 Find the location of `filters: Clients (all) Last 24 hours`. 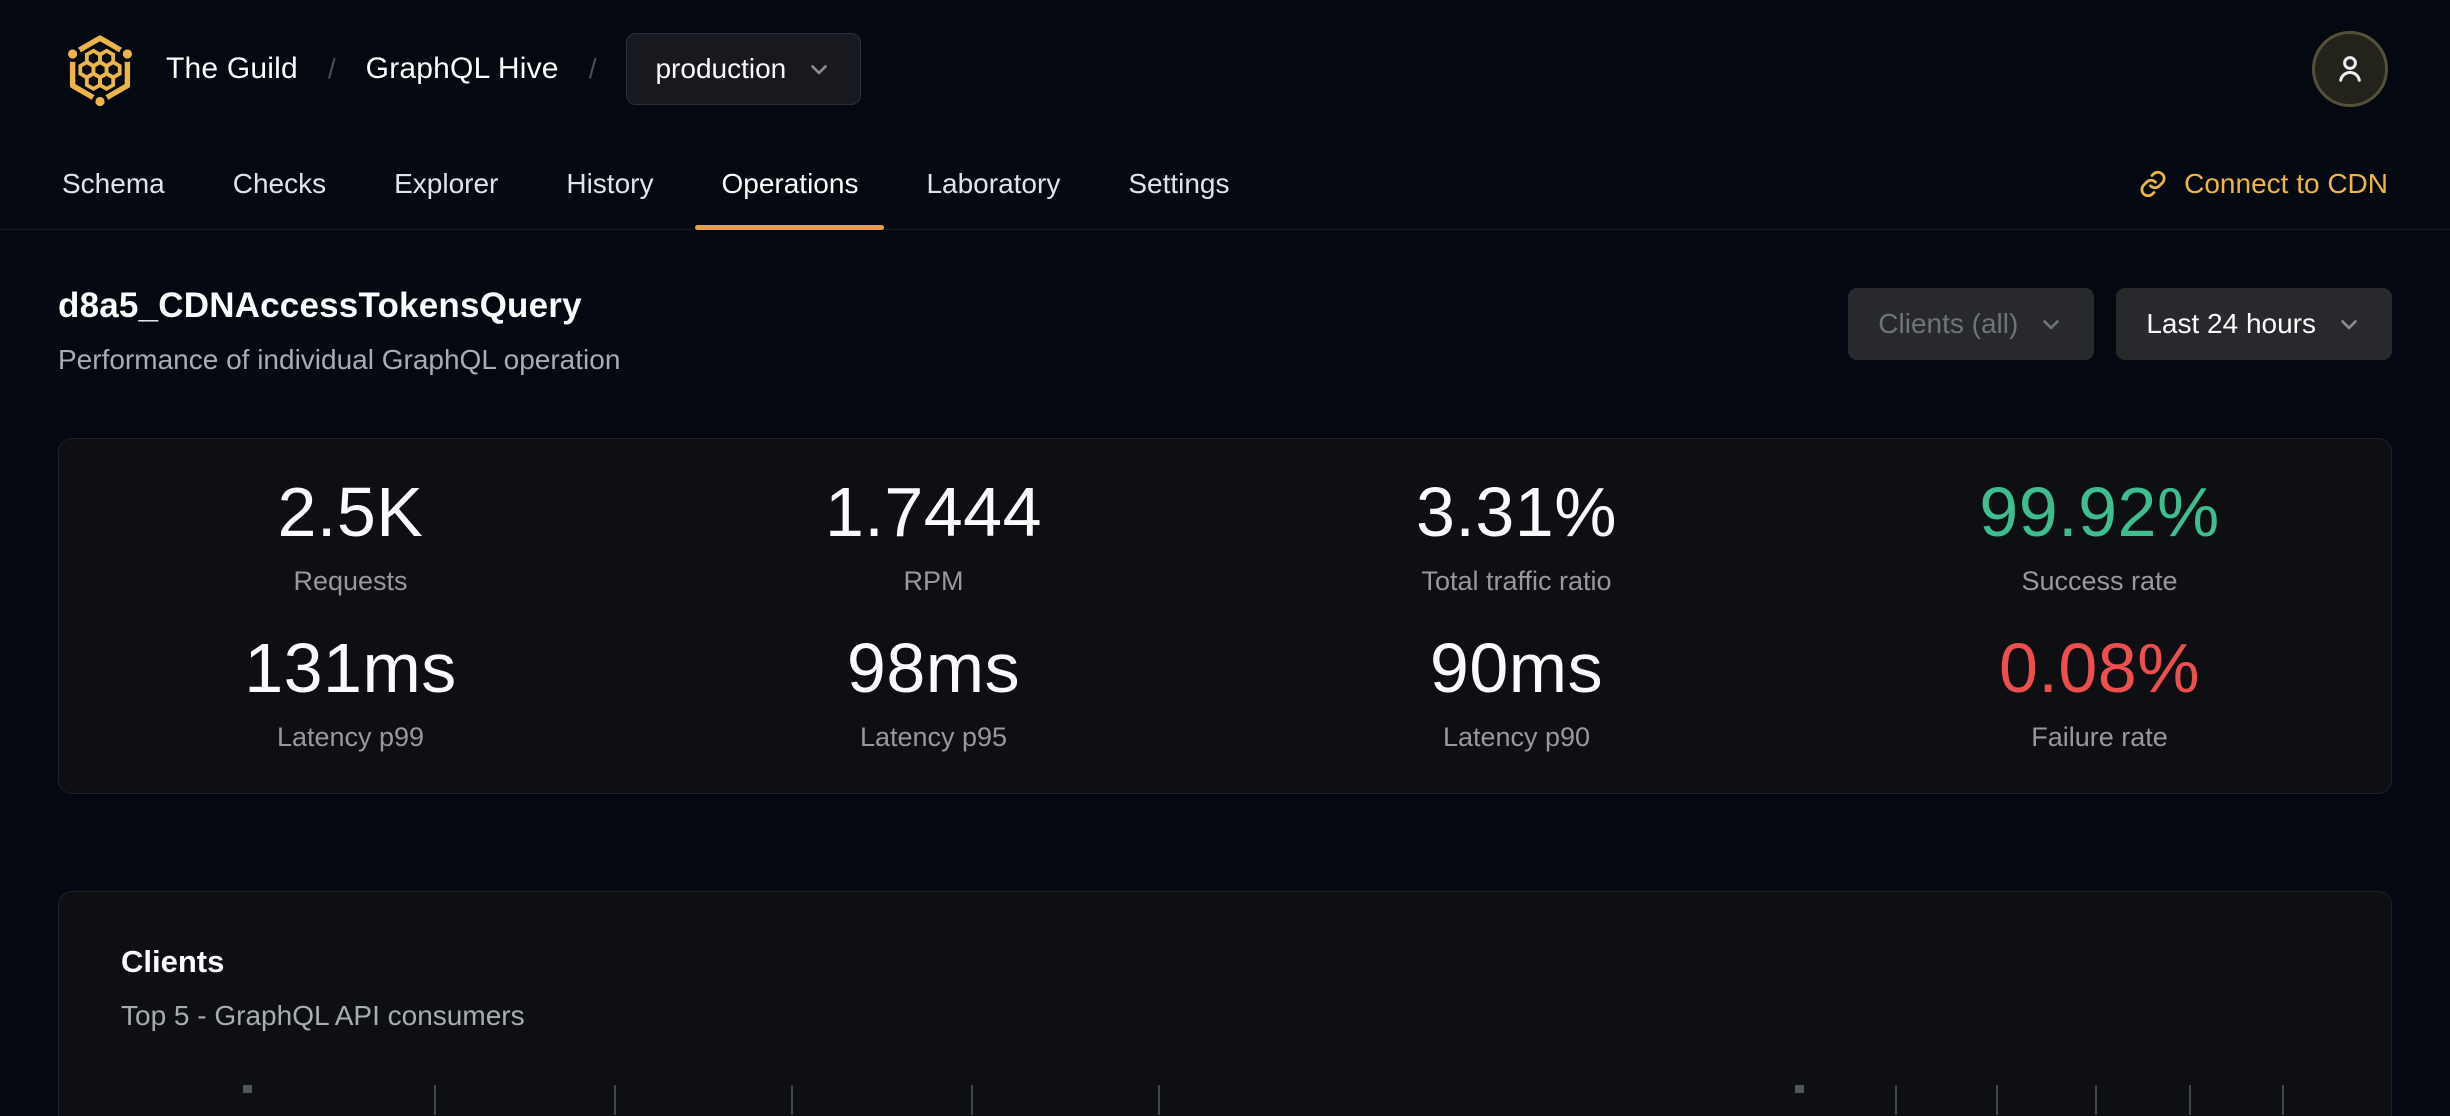

filters: Clients (all) Last 24 hours is located at coordinates (2120, 324).